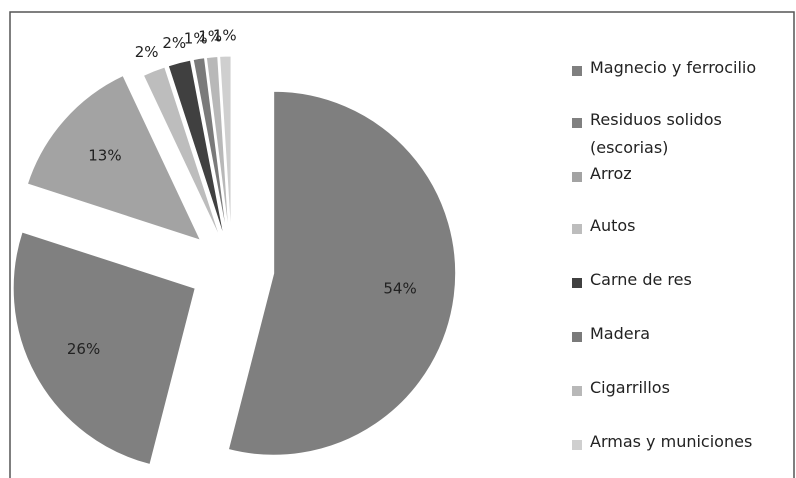 This screenshot has height=478, width=796. I want to click on legend-item: Armas y municiones, so click(671, 444).